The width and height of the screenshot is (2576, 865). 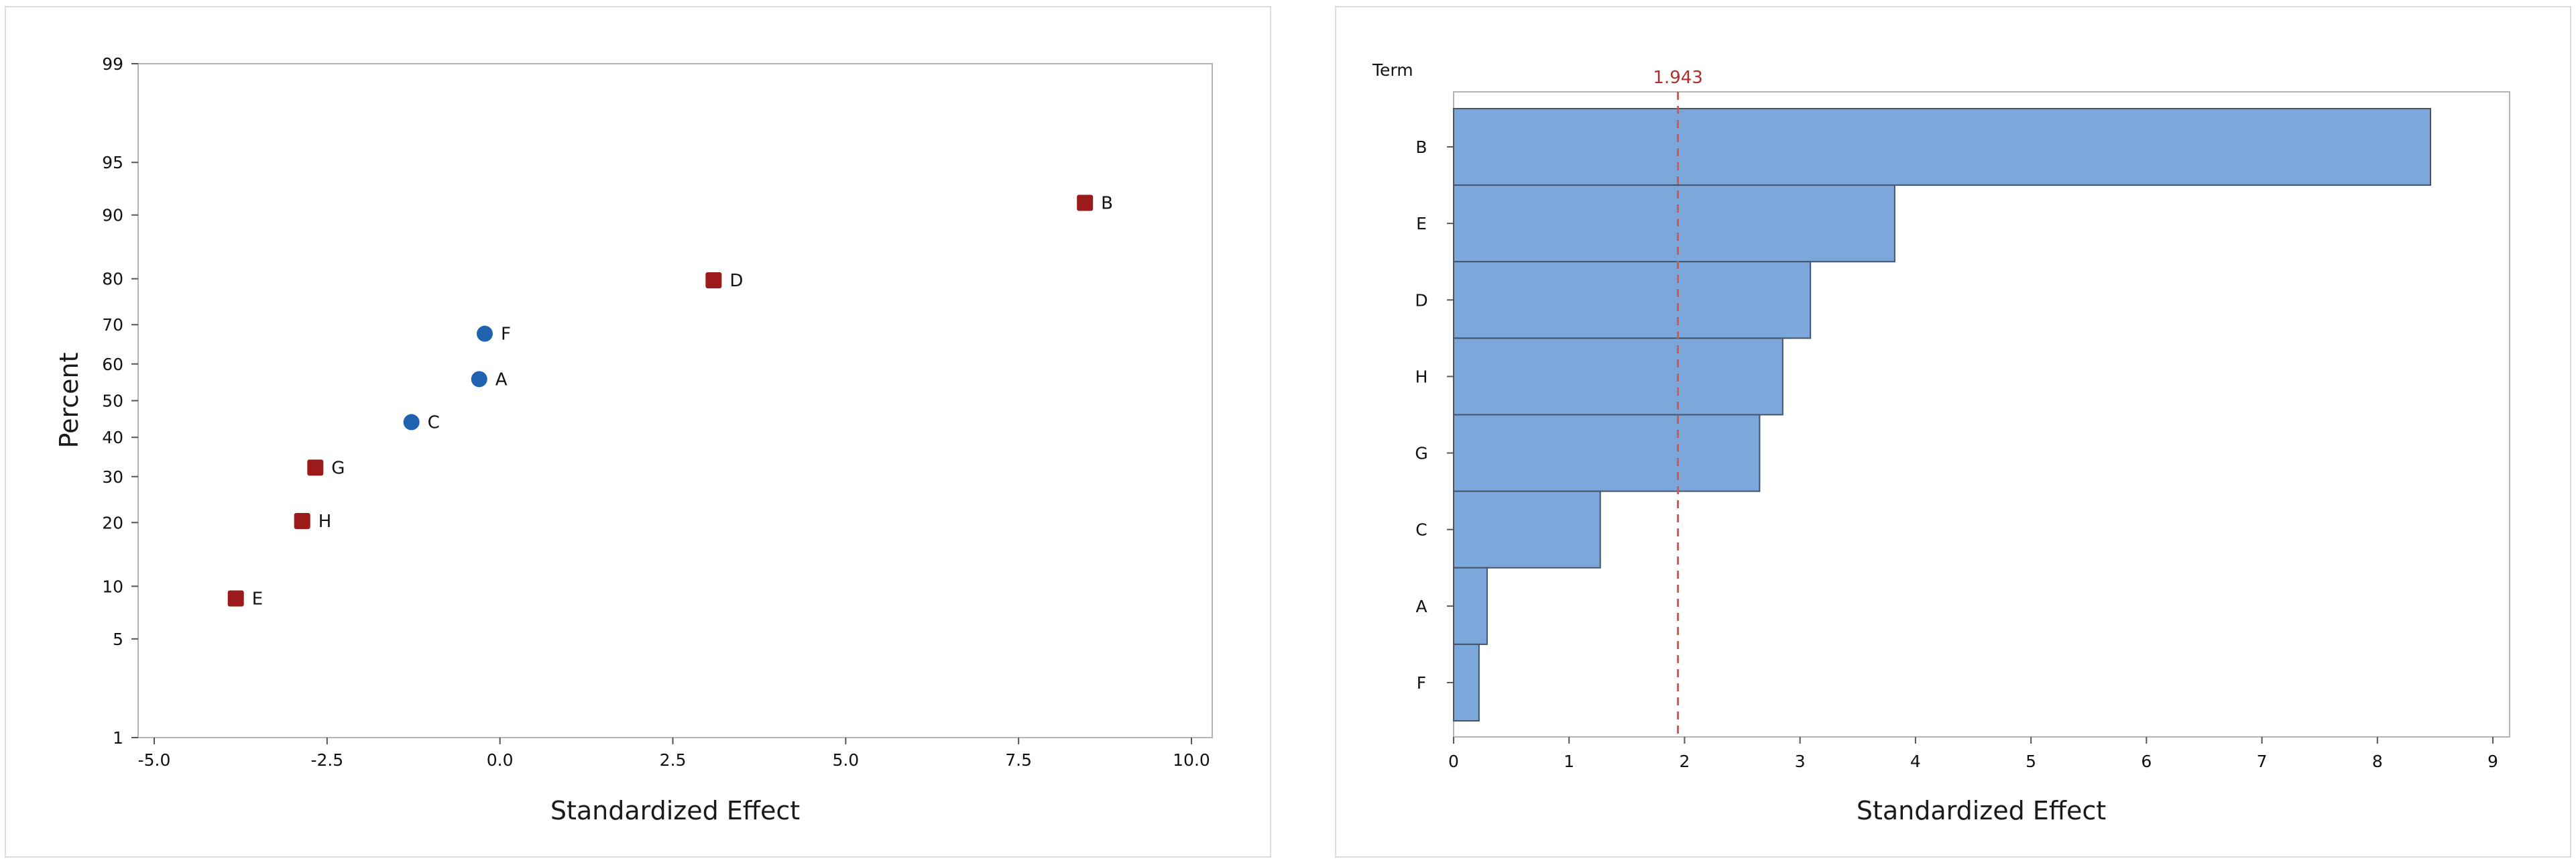 I want to click on x-tick-label: 2, so click(x=1684, y=761).